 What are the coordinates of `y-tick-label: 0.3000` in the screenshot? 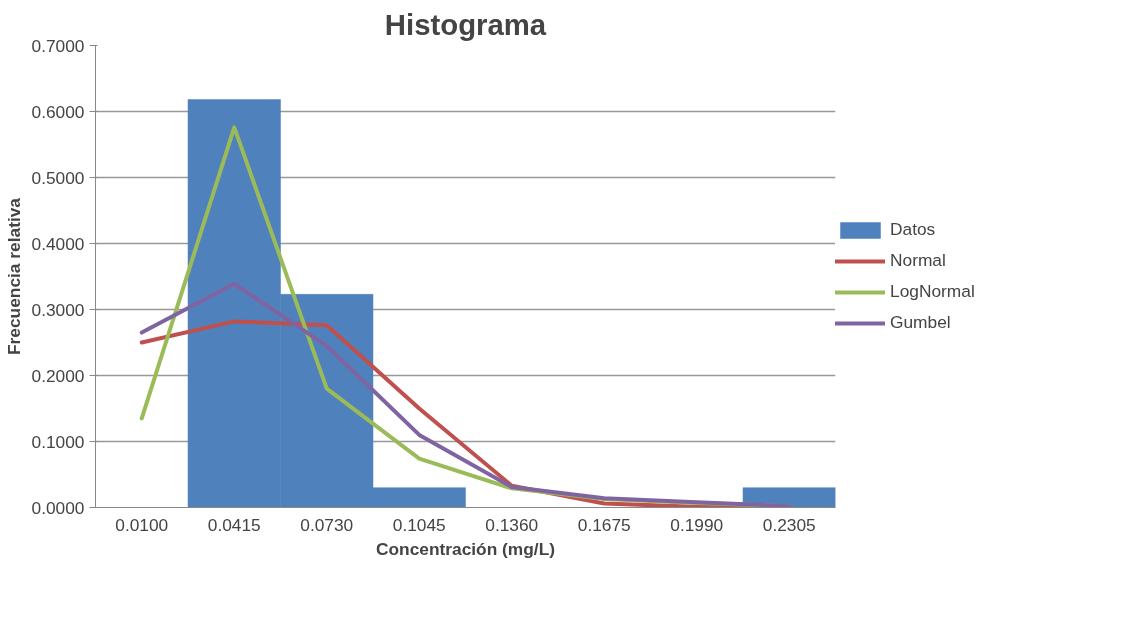 It's located at (58, 309).